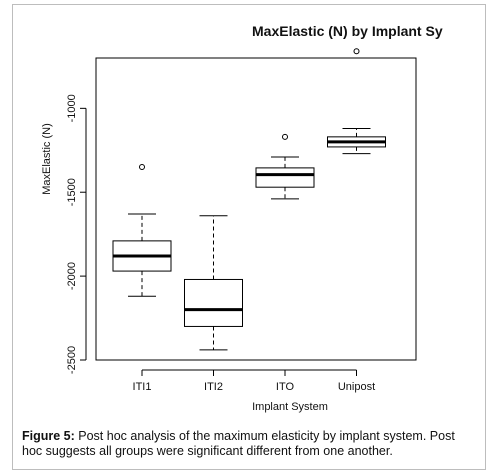  What do you see at coordinates (142, 230) in the screenshot?
I see `box-iti1` at bounding box center [142, 230].